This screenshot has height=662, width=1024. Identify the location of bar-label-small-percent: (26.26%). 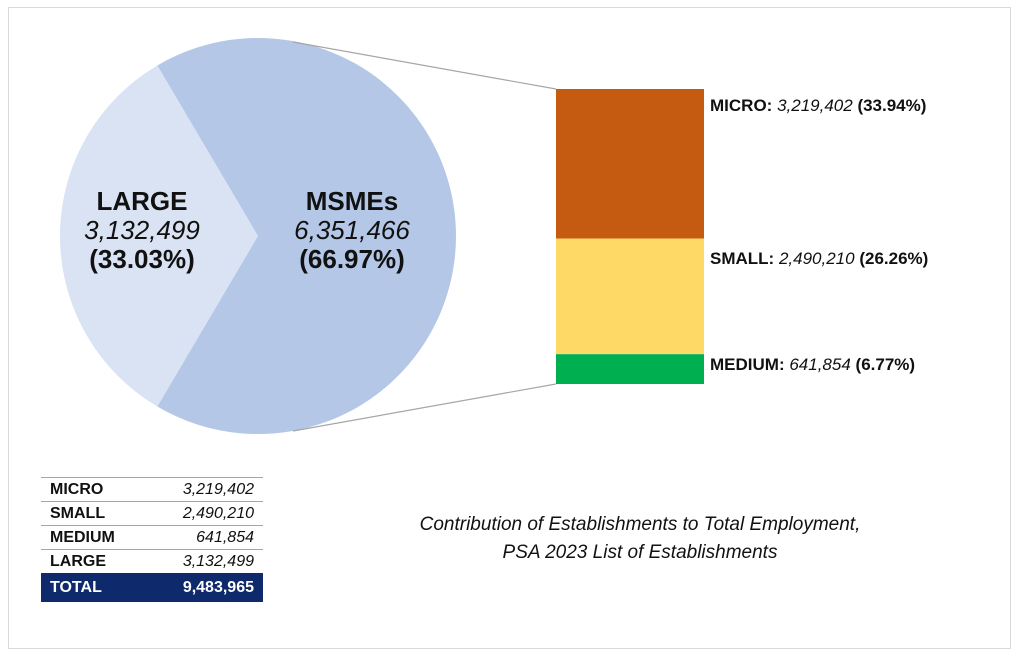
(894, 258).